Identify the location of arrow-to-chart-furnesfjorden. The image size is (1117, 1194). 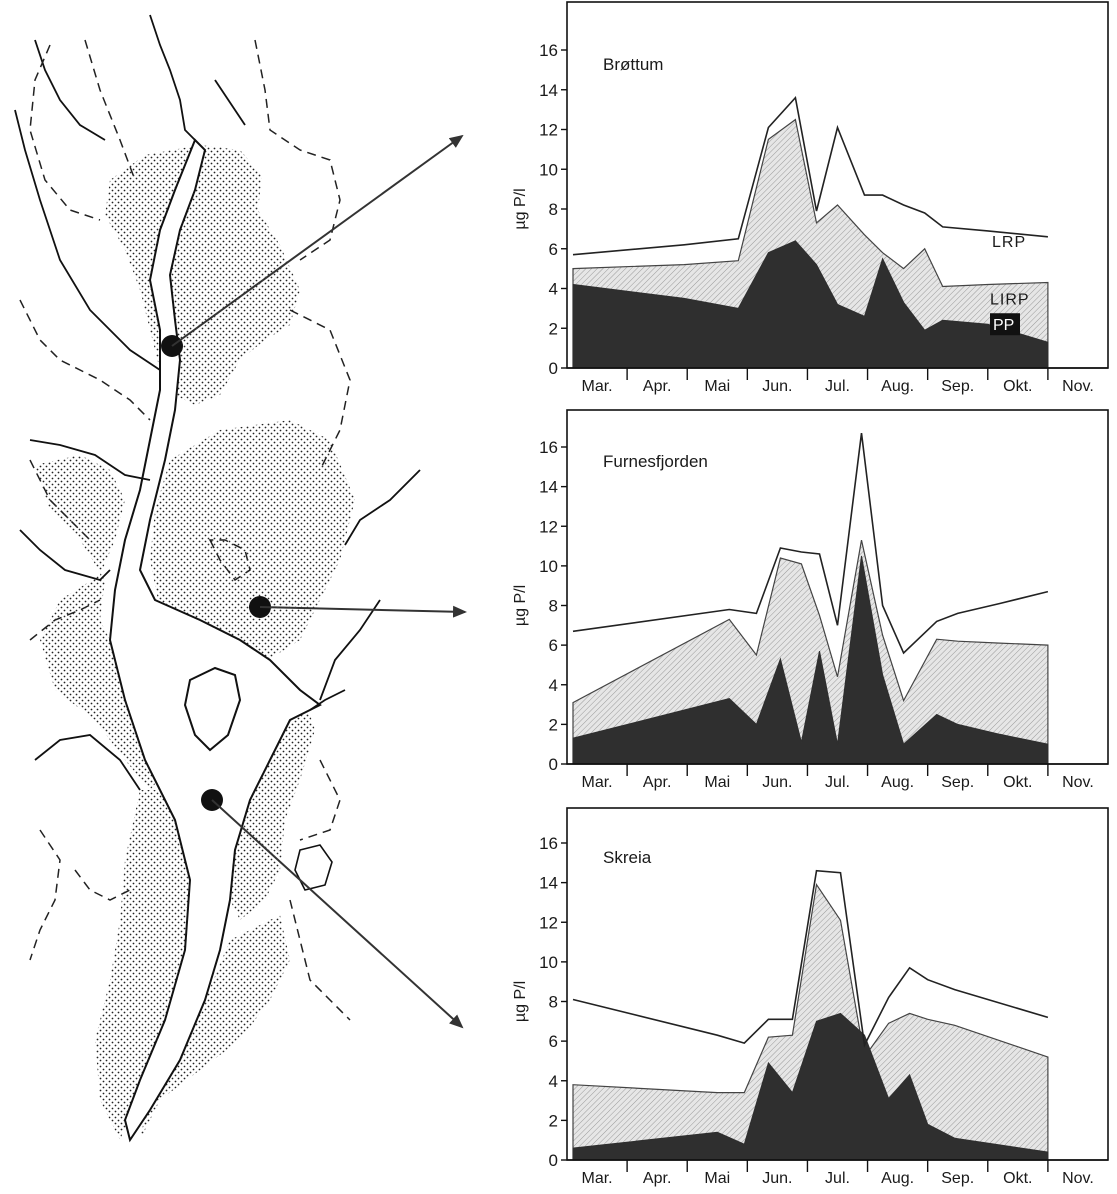
(363, 611).